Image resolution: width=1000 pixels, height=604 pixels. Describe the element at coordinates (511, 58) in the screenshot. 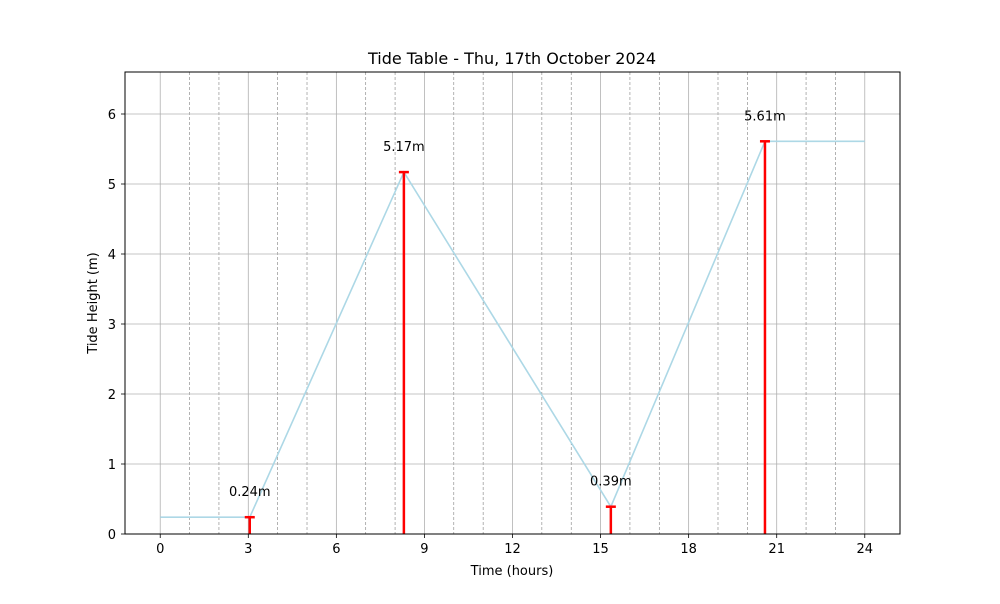

I see `chart-title: Tide Table - Thu, 17th October 2024` at that location.